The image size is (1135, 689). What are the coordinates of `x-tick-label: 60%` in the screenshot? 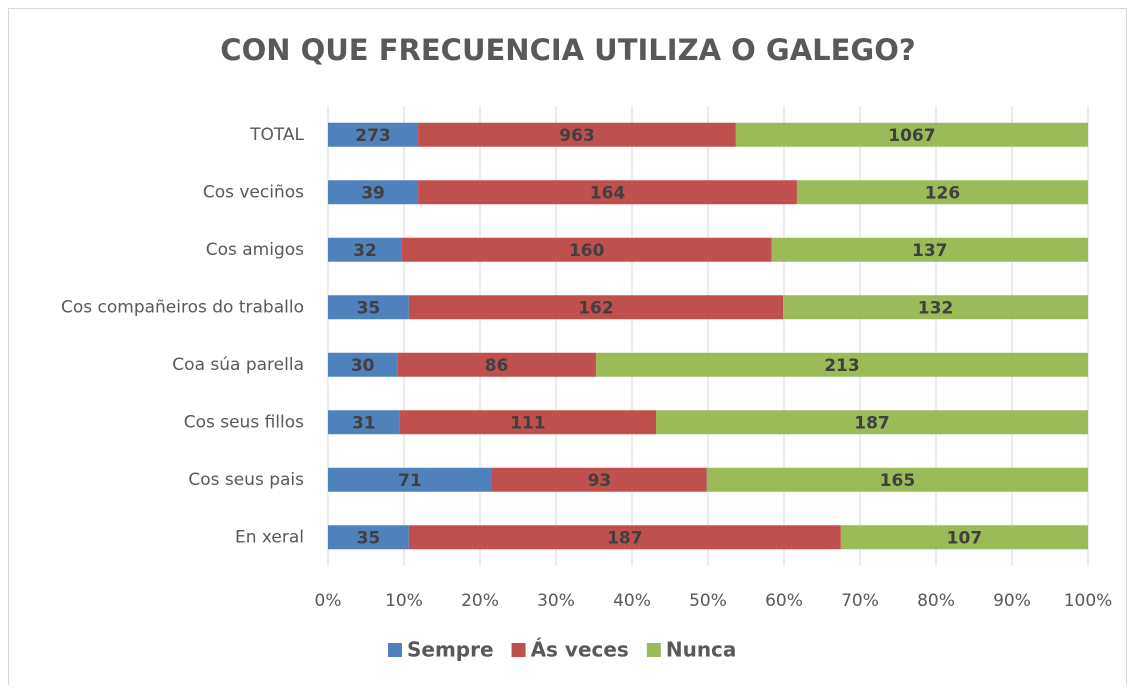 It's located at (784, 601).